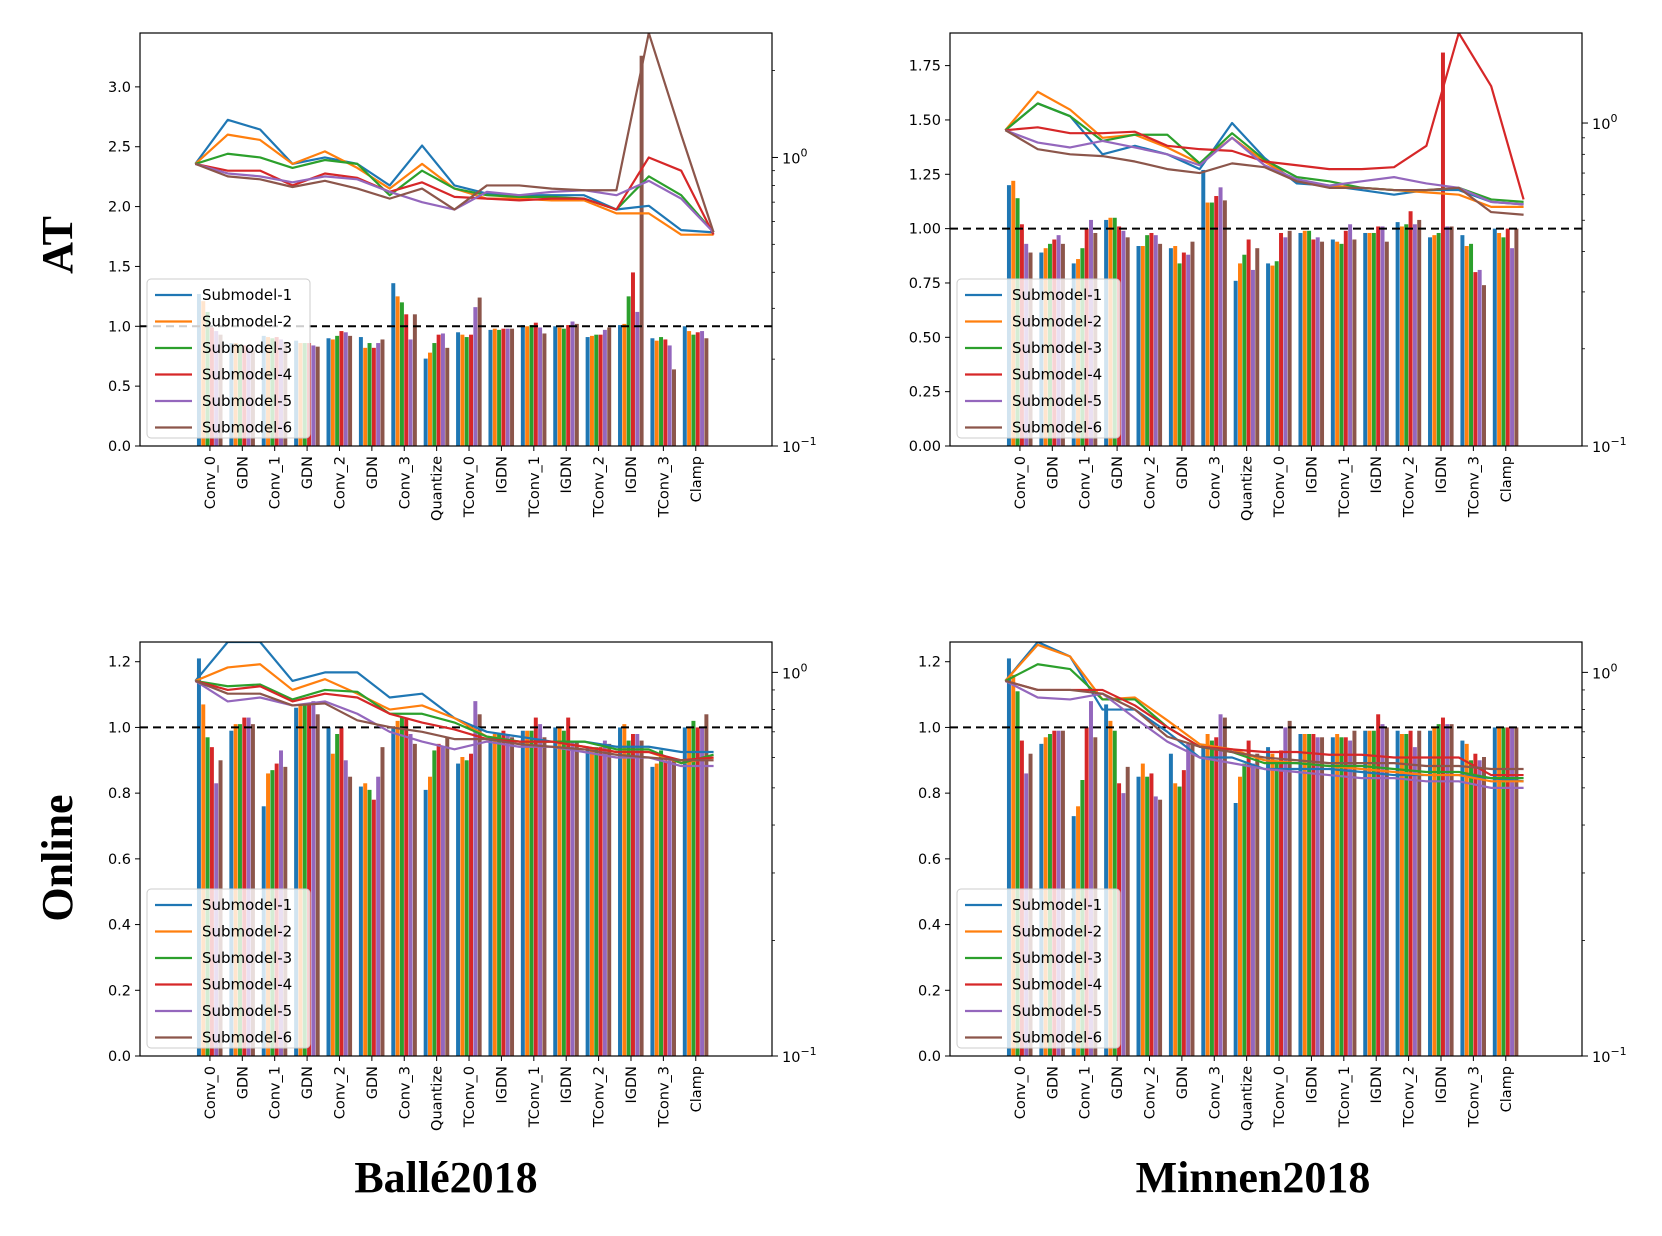 The width and height of the screenshot is (1662, 1236). I want to click on bar-submodel-2-igdn, so click(1304, 338).